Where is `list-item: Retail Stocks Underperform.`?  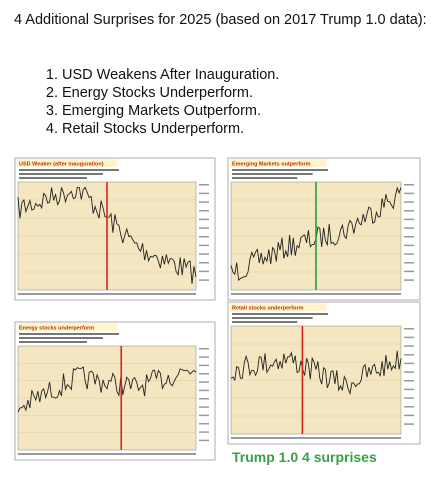
list-item: Retail Stocks Underperform. is located at coordinates (170, 129).